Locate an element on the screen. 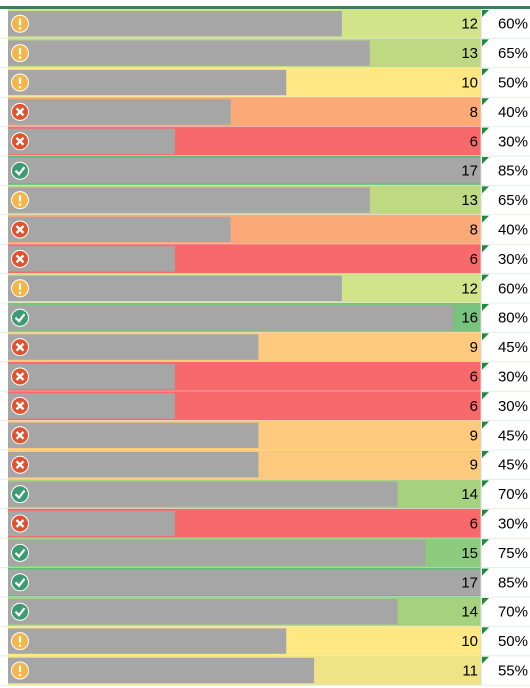 The height and width of the screenshot is (688, 530). percent: 80% is located at coordinates (513, 318).